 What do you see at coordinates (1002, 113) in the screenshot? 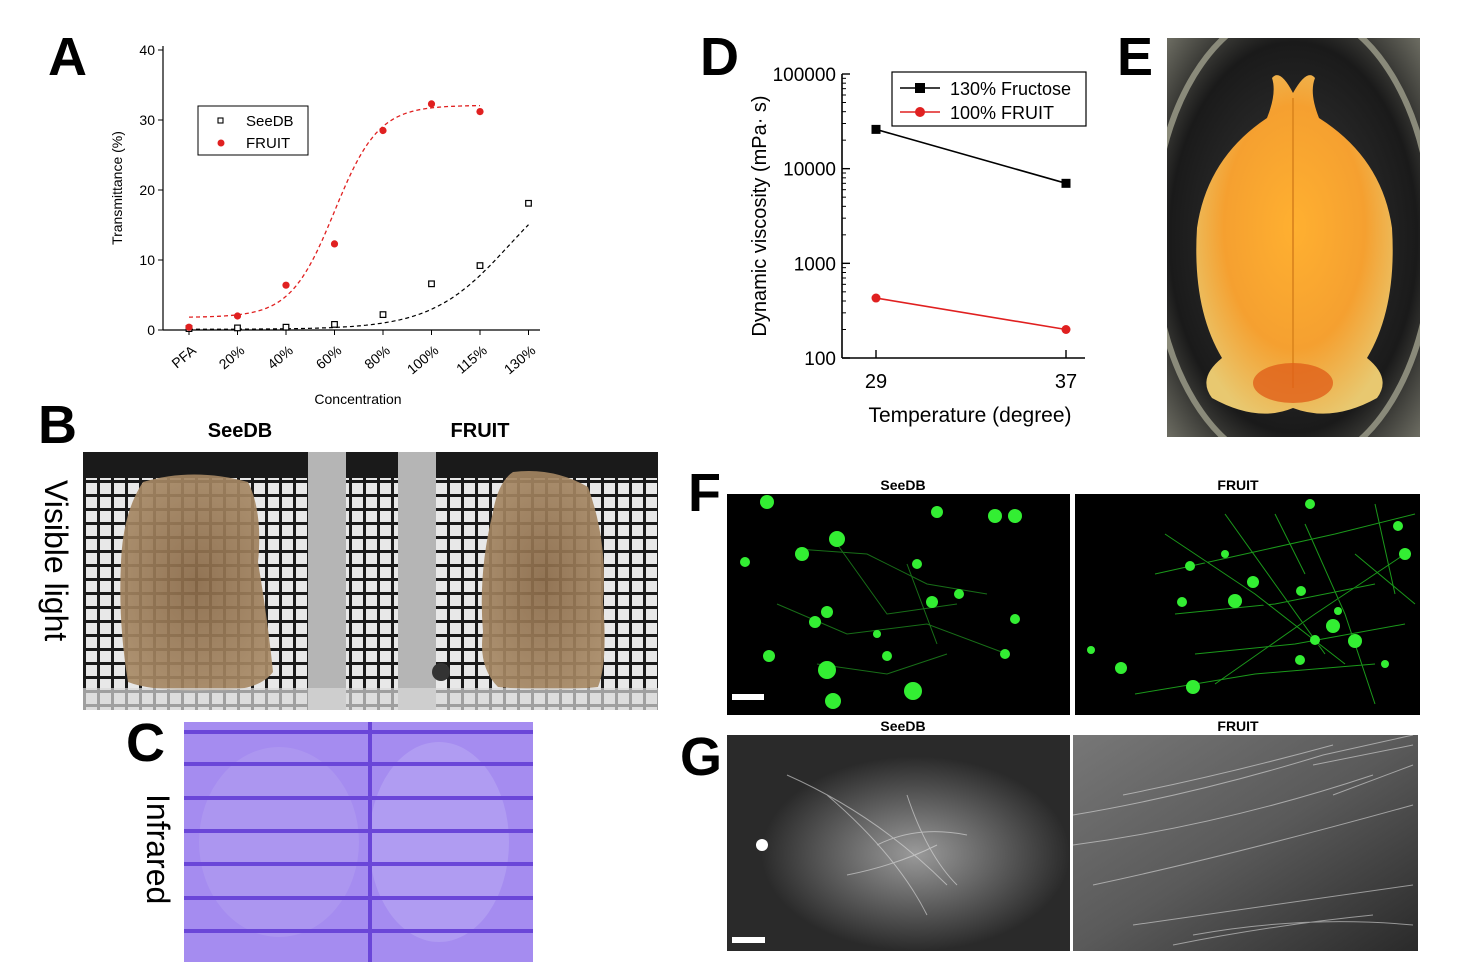
I see `legend-label-fruit: 100% FRUIT` at bounding box center [1002, 113].